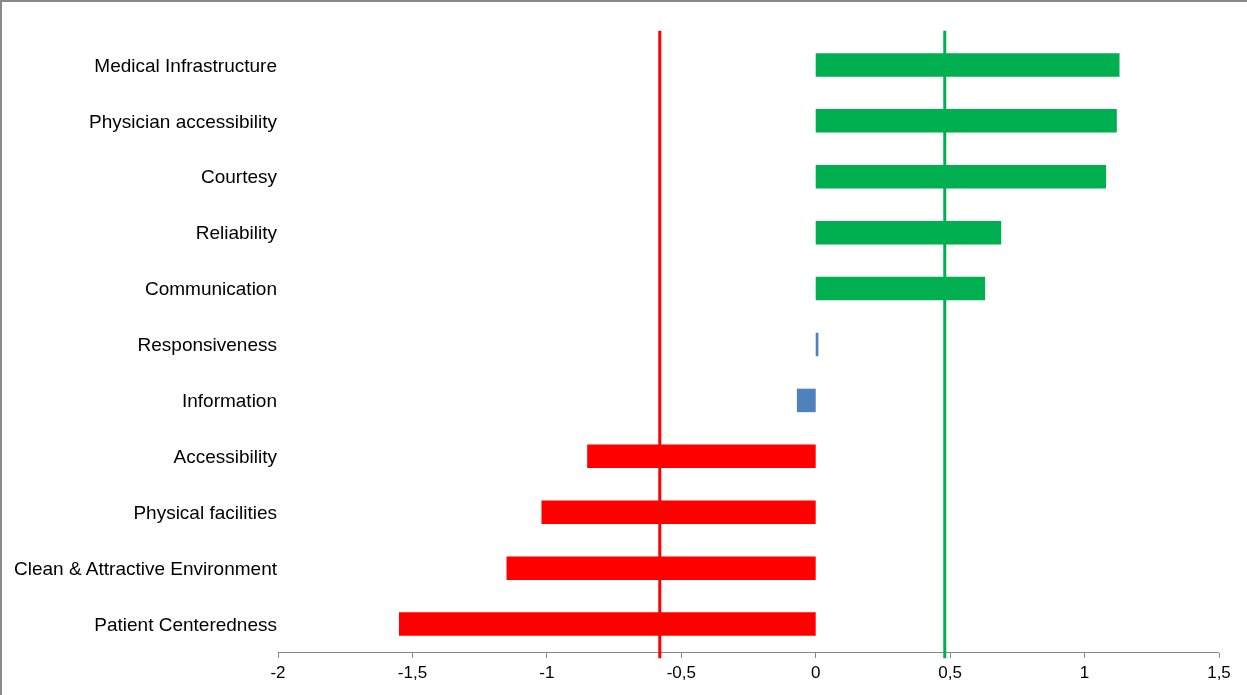  Describe the element at coordinates (239, 177) in the screenshot. I see `y-tick-label: Courtesy` at that location.